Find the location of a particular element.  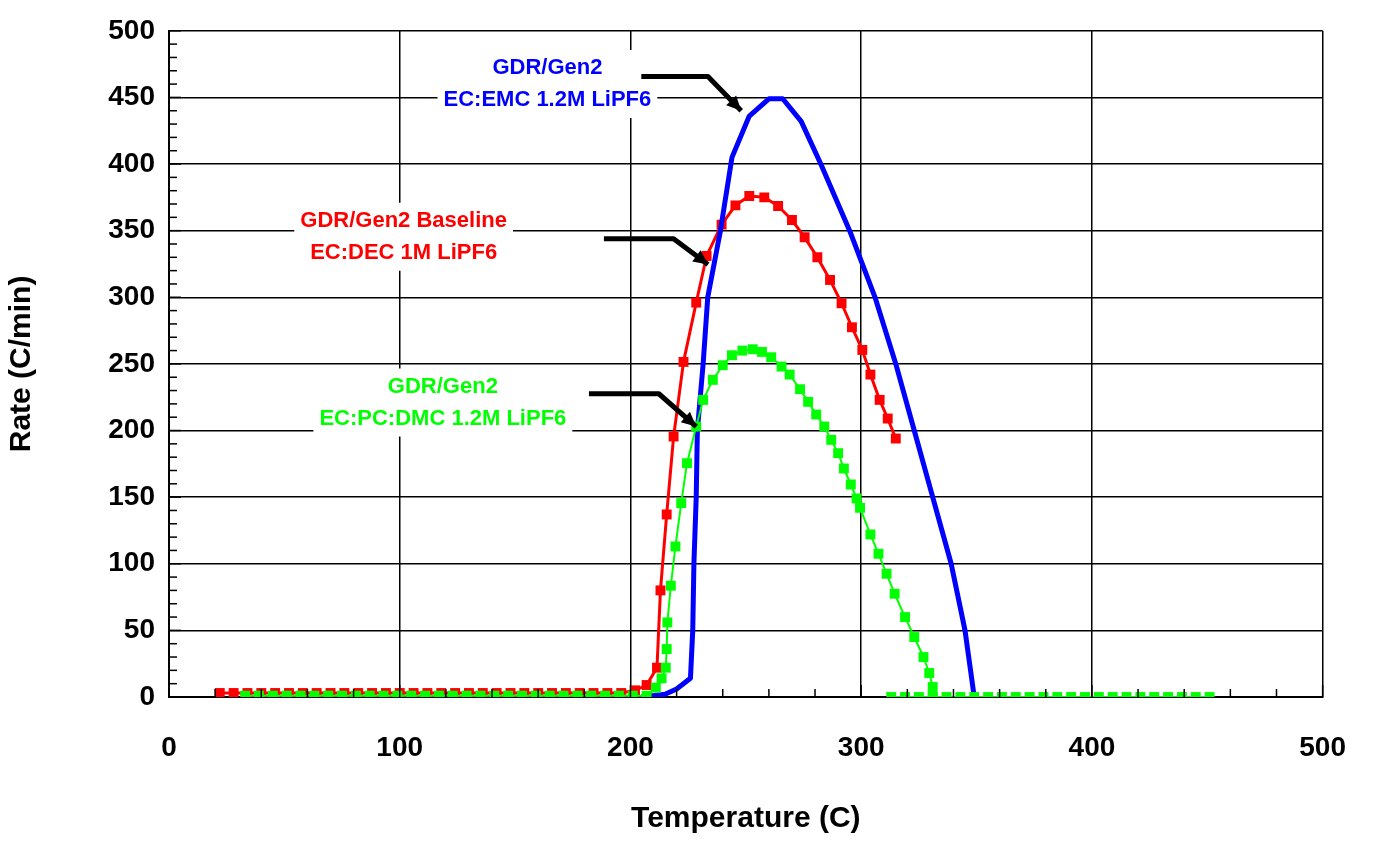

x-tick-label: 500 is located at coordinates (1322, 746).